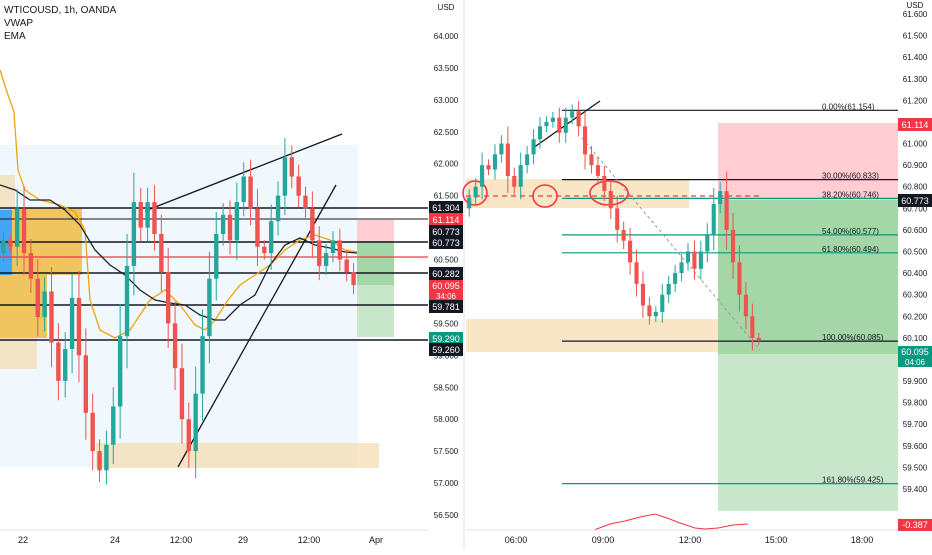 The image size is (932, 555). Describe the element at coordinates (446, 451) in the screenshot. I see `y-tick-left-13: 57.500` at that location.